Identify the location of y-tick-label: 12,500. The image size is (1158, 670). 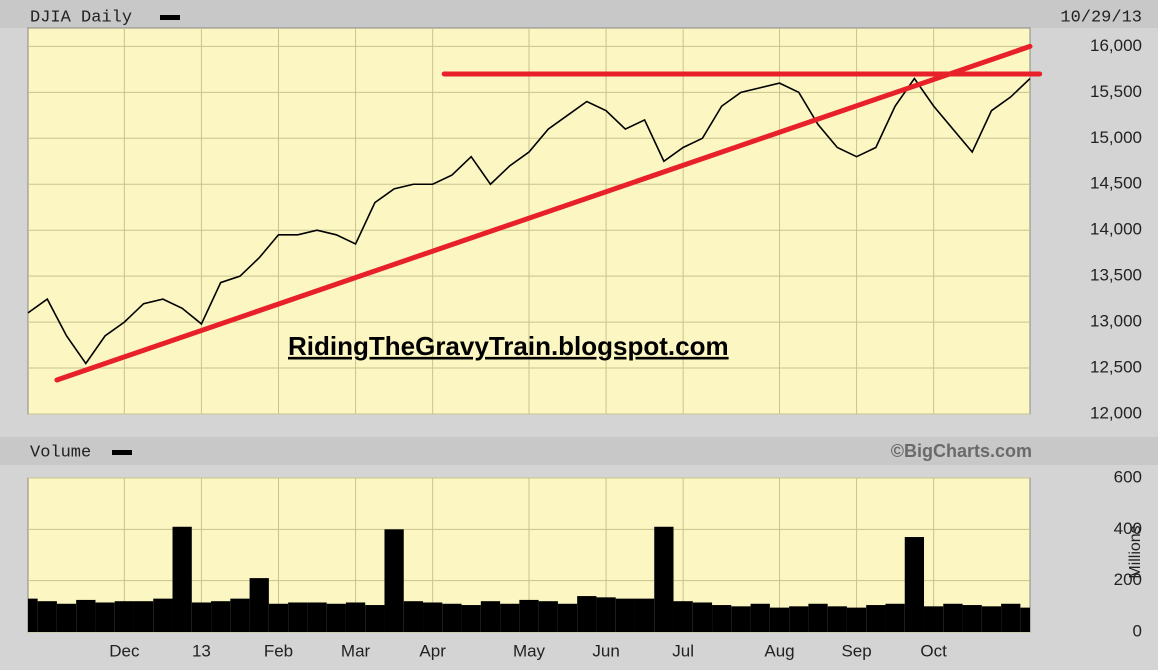
(1116, 367).